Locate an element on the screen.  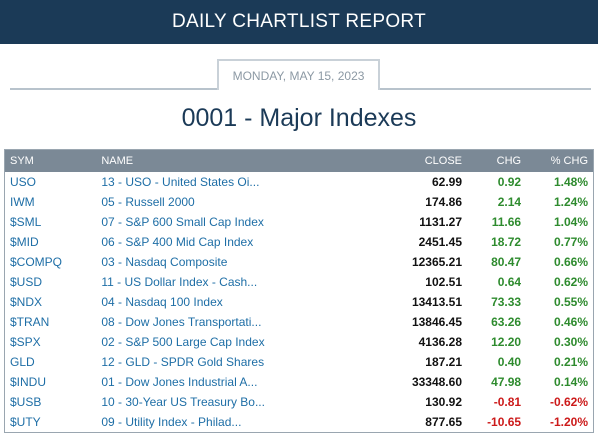
percent-change-value: 0.62% is located at coordinates (570, 282).